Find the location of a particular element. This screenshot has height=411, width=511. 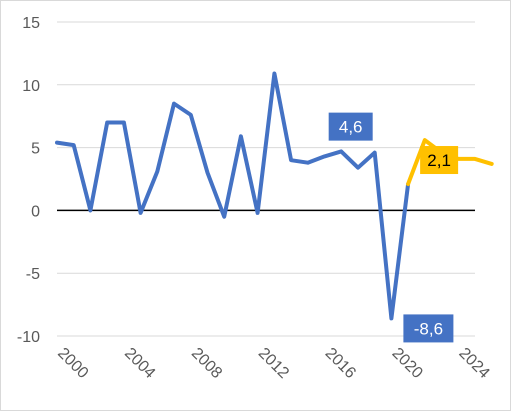

y-tick-label: 15 is located at coordinates (31, 23).